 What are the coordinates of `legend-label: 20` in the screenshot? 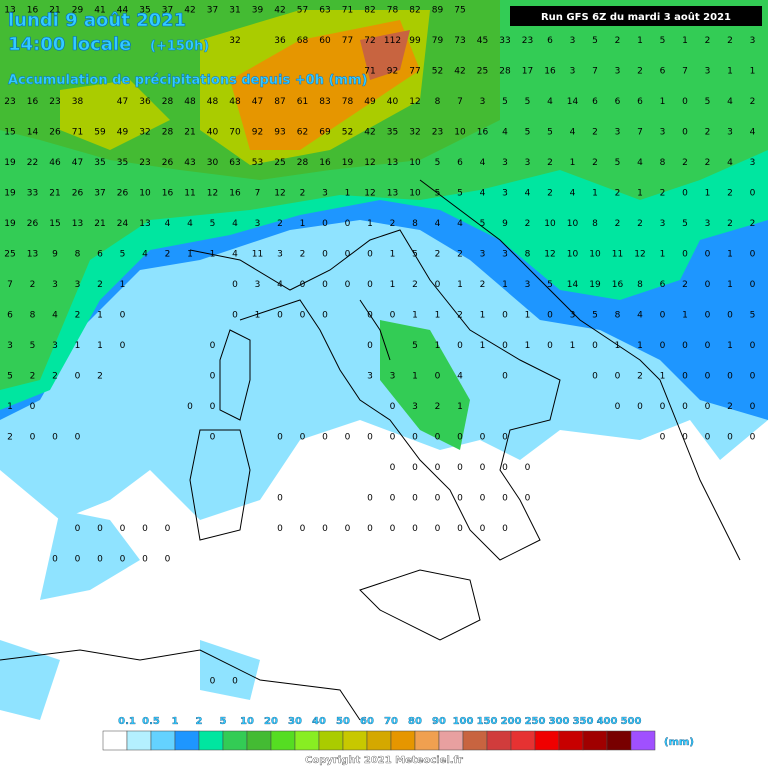 It's located at (271, 721).